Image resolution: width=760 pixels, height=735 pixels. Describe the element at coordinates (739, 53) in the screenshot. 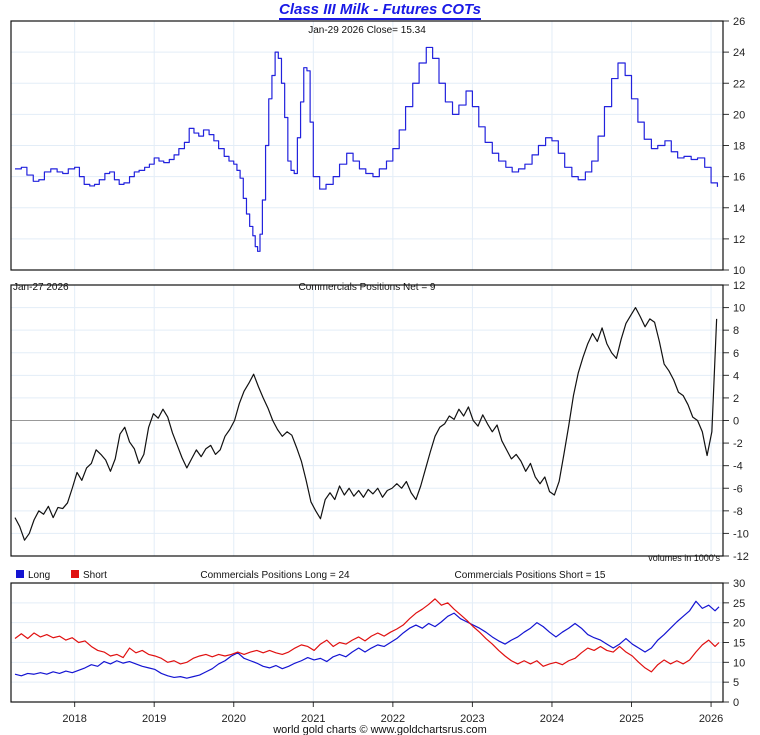

I see `y-axis-tick-label: 24` at that location.